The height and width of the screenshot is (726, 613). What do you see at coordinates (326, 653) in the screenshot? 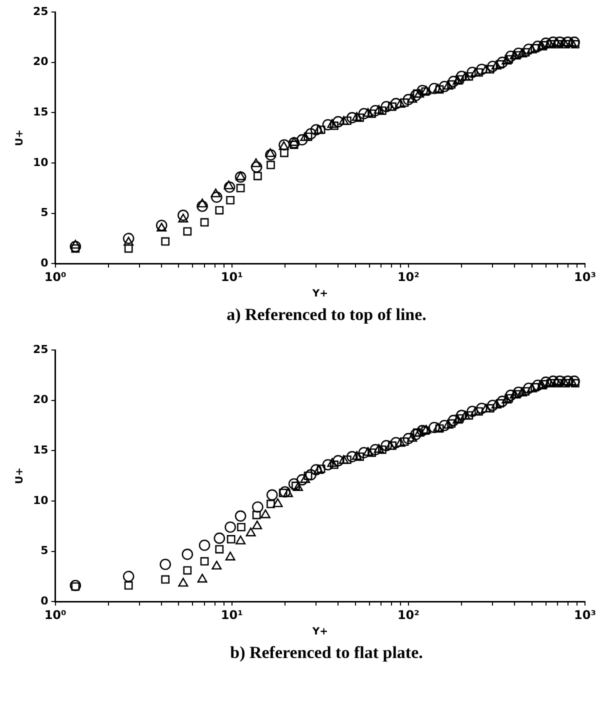
I see `text: b) Referenced to flat plate.` at bounding box center [326, 653].